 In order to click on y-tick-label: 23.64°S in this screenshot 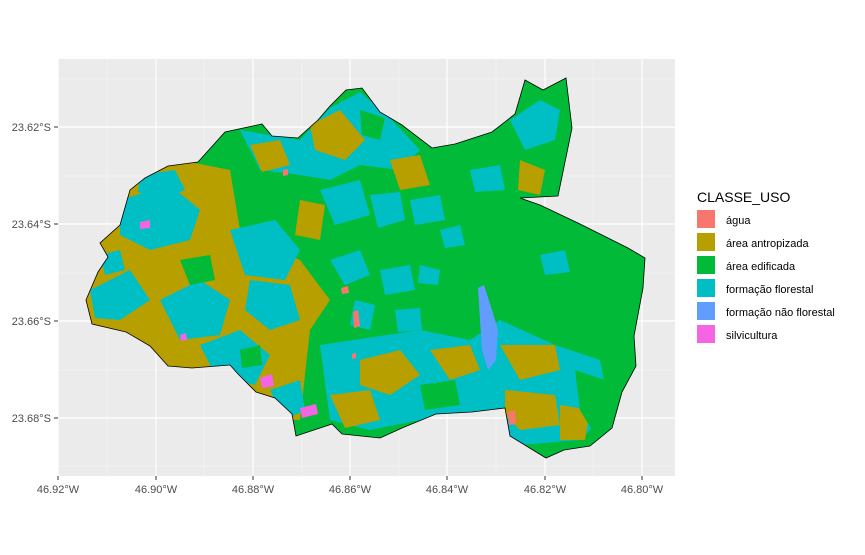, I will do `click(31, 225)`.